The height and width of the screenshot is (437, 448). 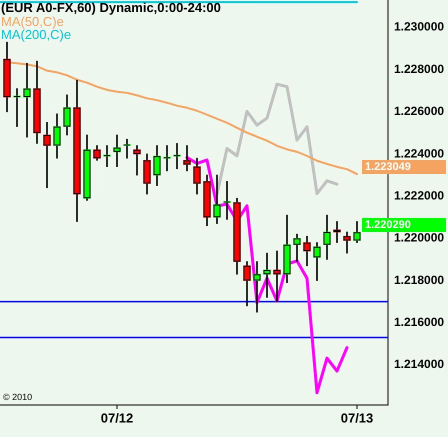 What do you see at coordinates (419, 279) in the screenshot?
I see `y-tick-label: 1.218000` at bounding box center [419, 279].